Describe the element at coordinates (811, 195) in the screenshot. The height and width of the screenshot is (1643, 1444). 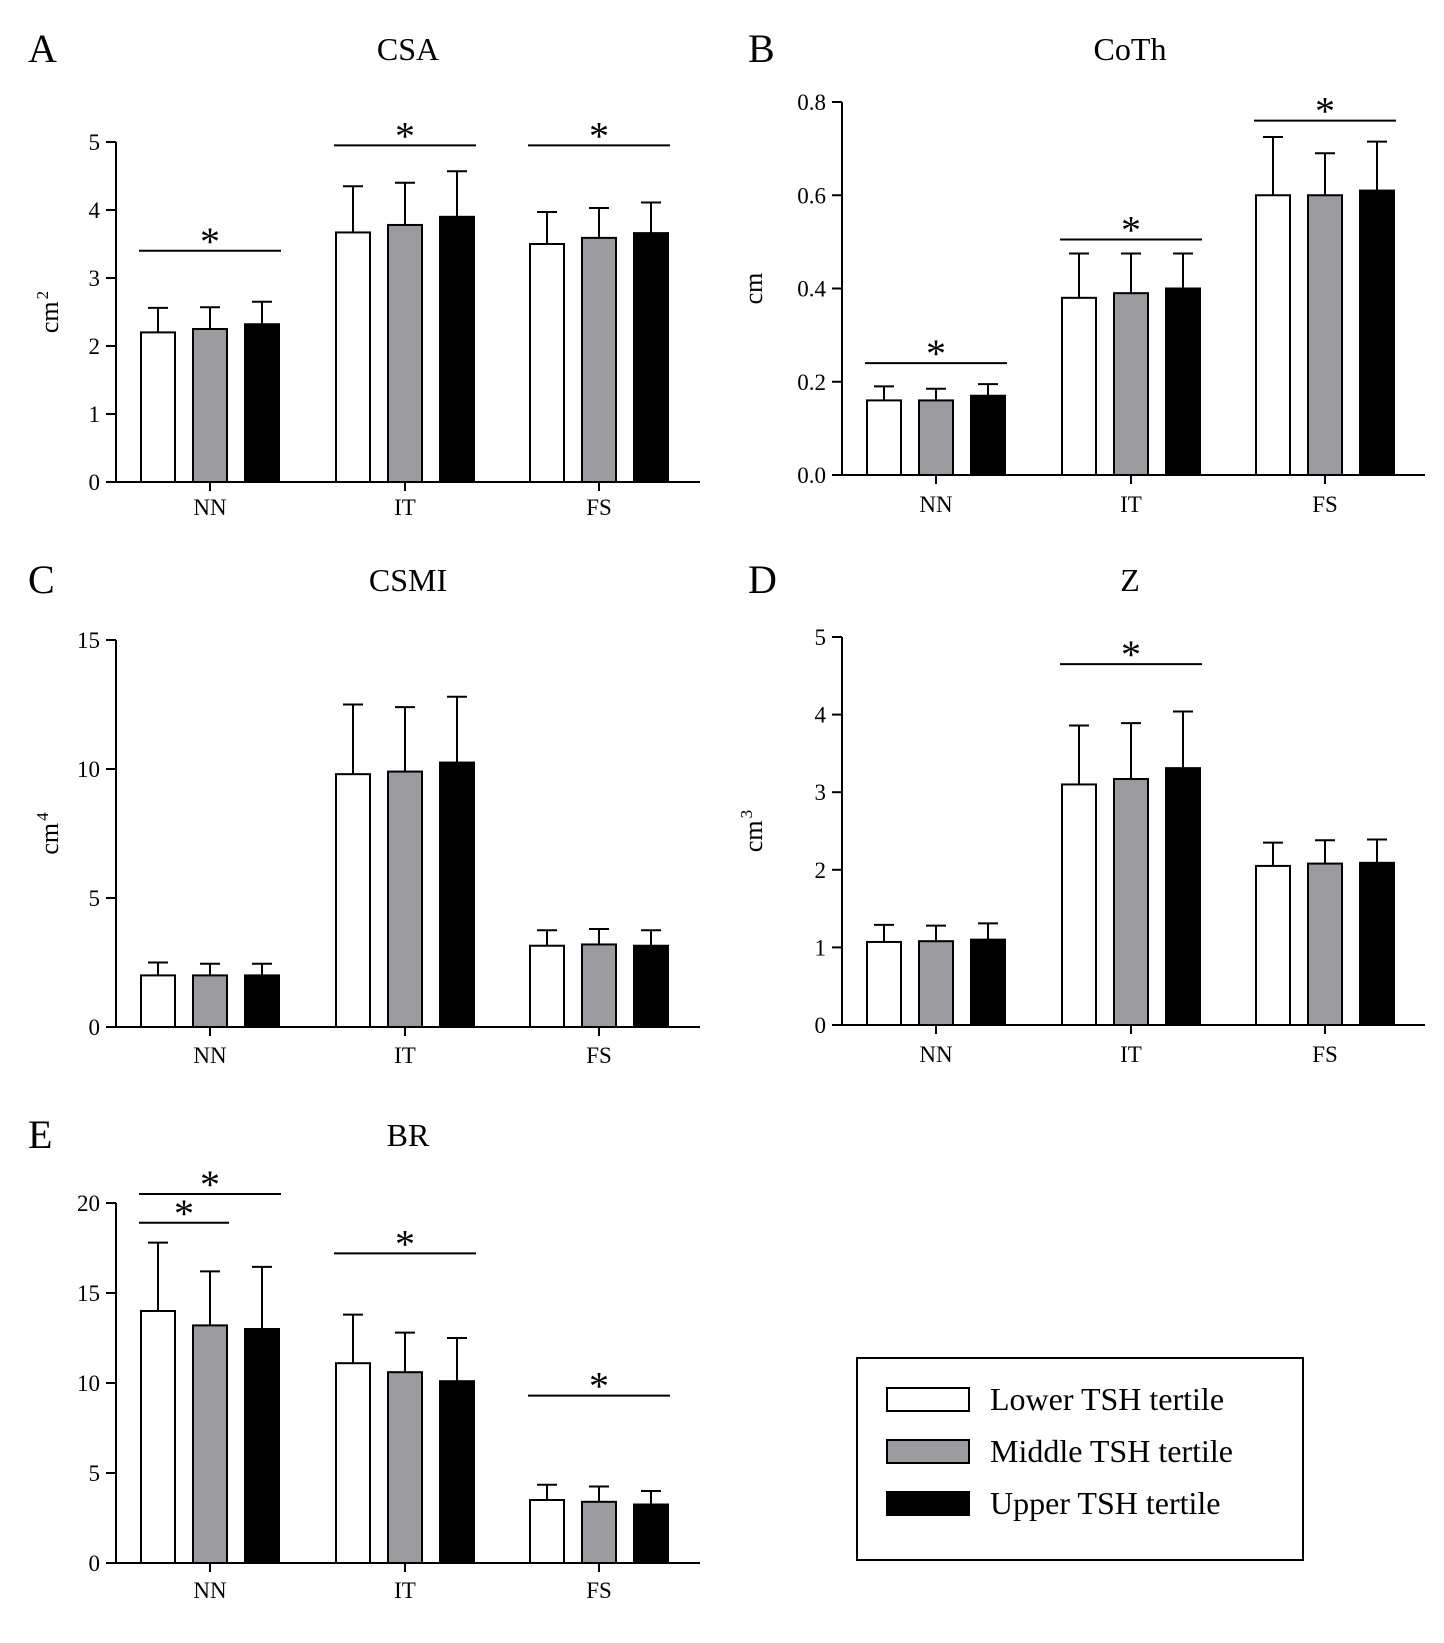
I see `y-tick-label: 0.6` at that location.